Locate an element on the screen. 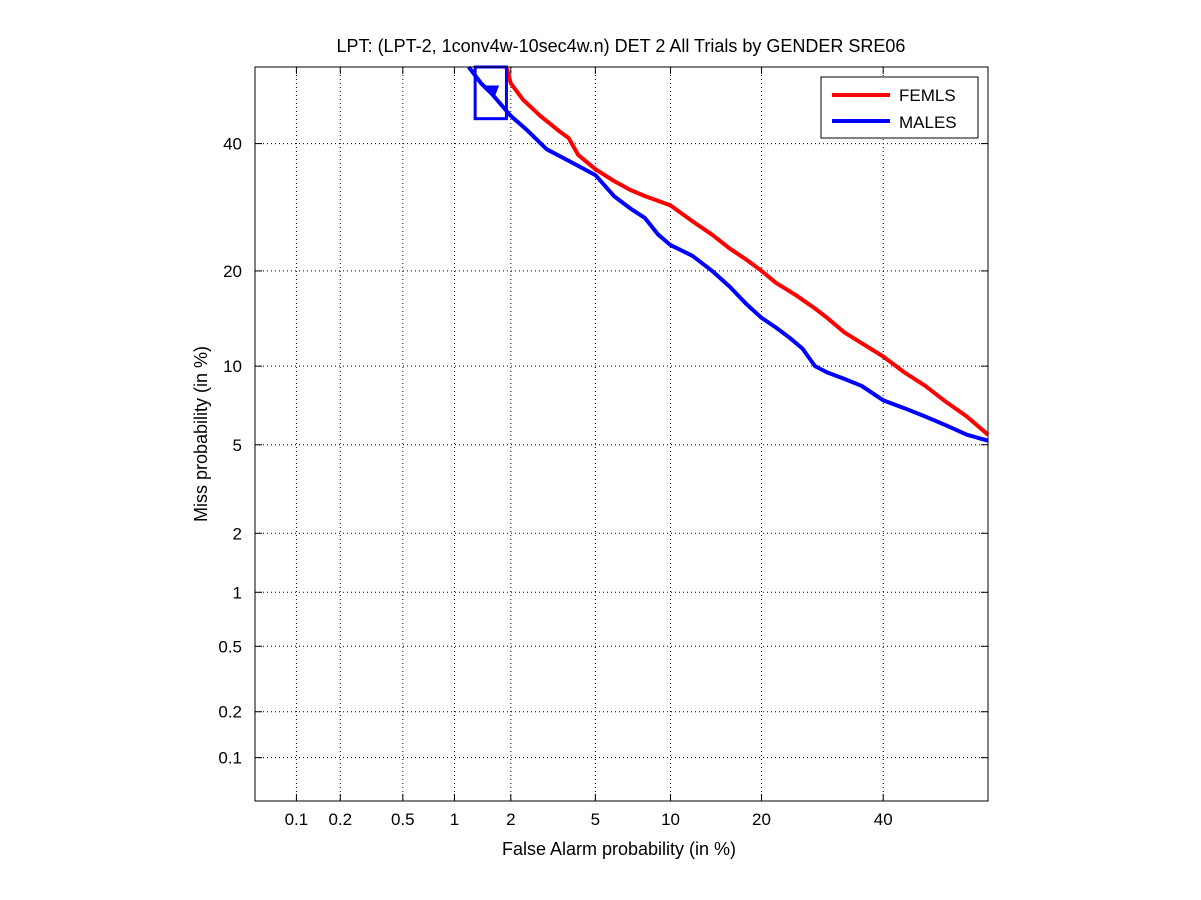  x-tick-label: 40 is located at coordinates (883, 819).